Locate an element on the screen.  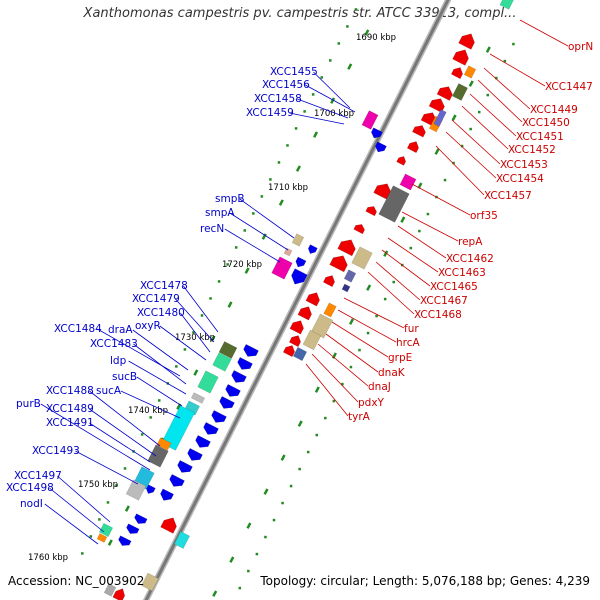
gene-label-XCC1455: XCC1455 is located at coordinates (294, 72).